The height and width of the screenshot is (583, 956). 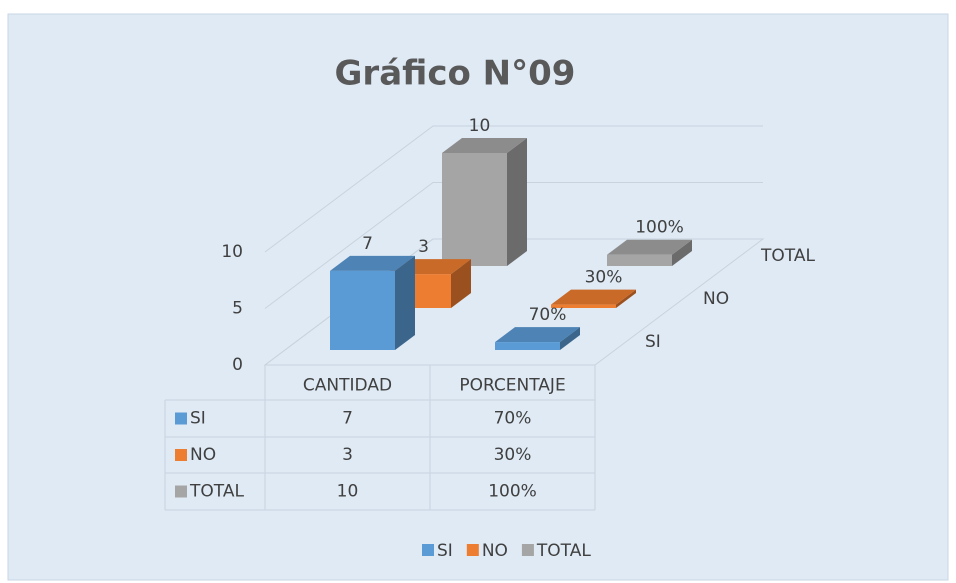 I want to click on table-cell: 30%, so click(x=513, y=455).